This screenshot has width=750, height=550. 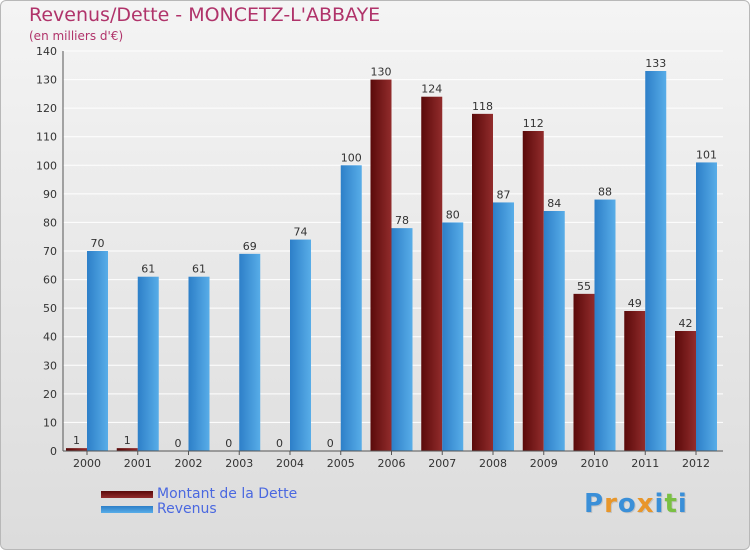 What do you see at coordinates (127, 440) in the screenshot?
I see `data-label-debt-2001: 1` at bounding box center [127, 440].